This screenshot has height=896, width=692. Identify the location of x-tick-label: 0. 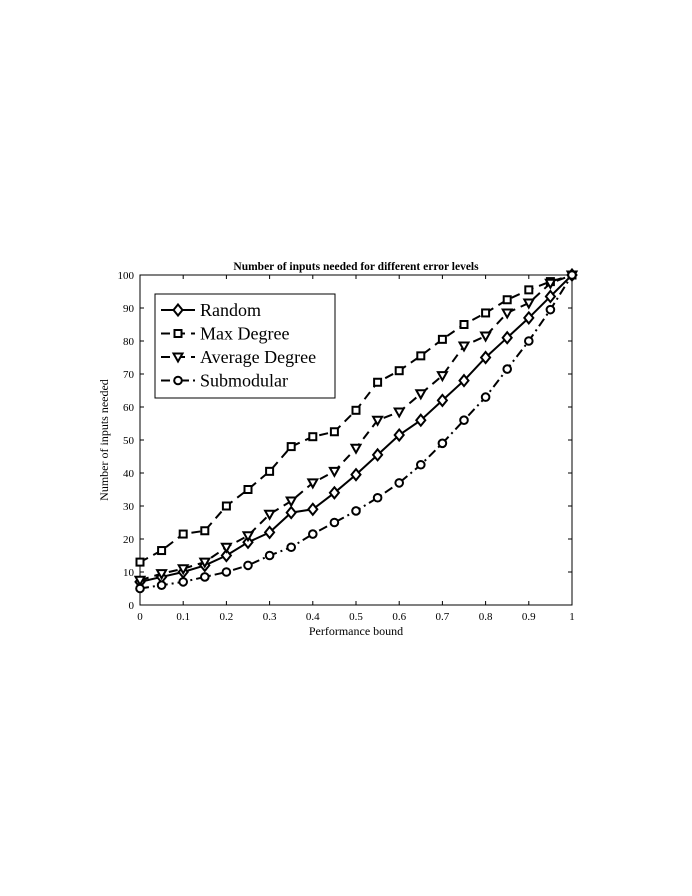
(140, 617).